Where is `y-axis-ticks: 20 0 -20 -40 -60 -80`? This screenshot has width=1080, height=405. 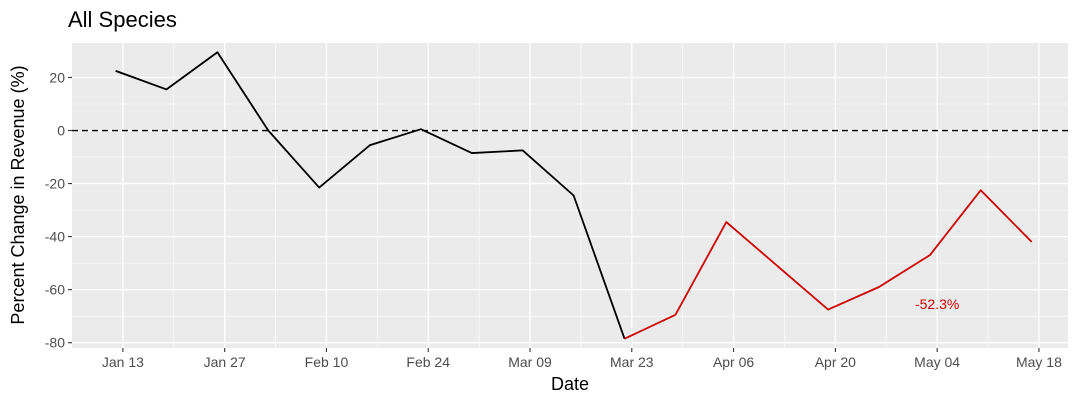 y-axis-ticks: 20 0 -20 -40 -60 -80 is located at coordinates (58, 210).